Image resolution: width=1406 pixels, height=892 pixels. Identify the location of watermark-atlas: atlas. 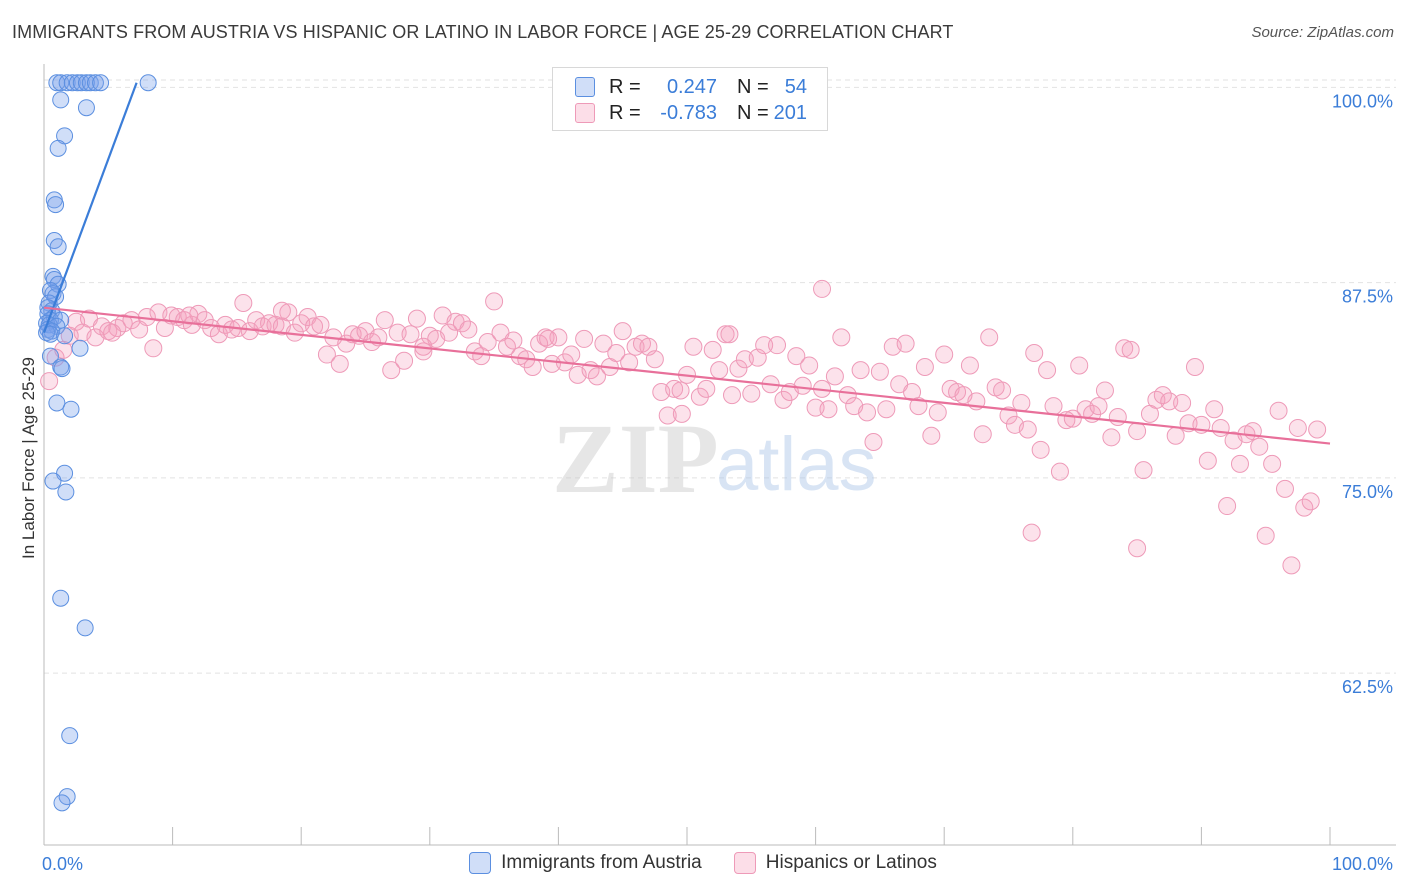
(796, 464).